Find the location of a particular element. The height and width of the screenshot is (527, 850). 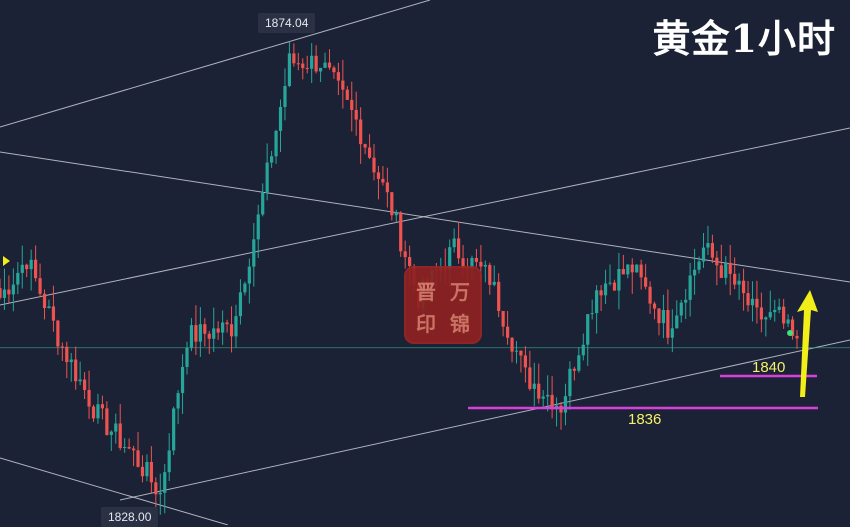

seal-stamp: 晋 万 印 锦 is located at coordinates (443, 305).